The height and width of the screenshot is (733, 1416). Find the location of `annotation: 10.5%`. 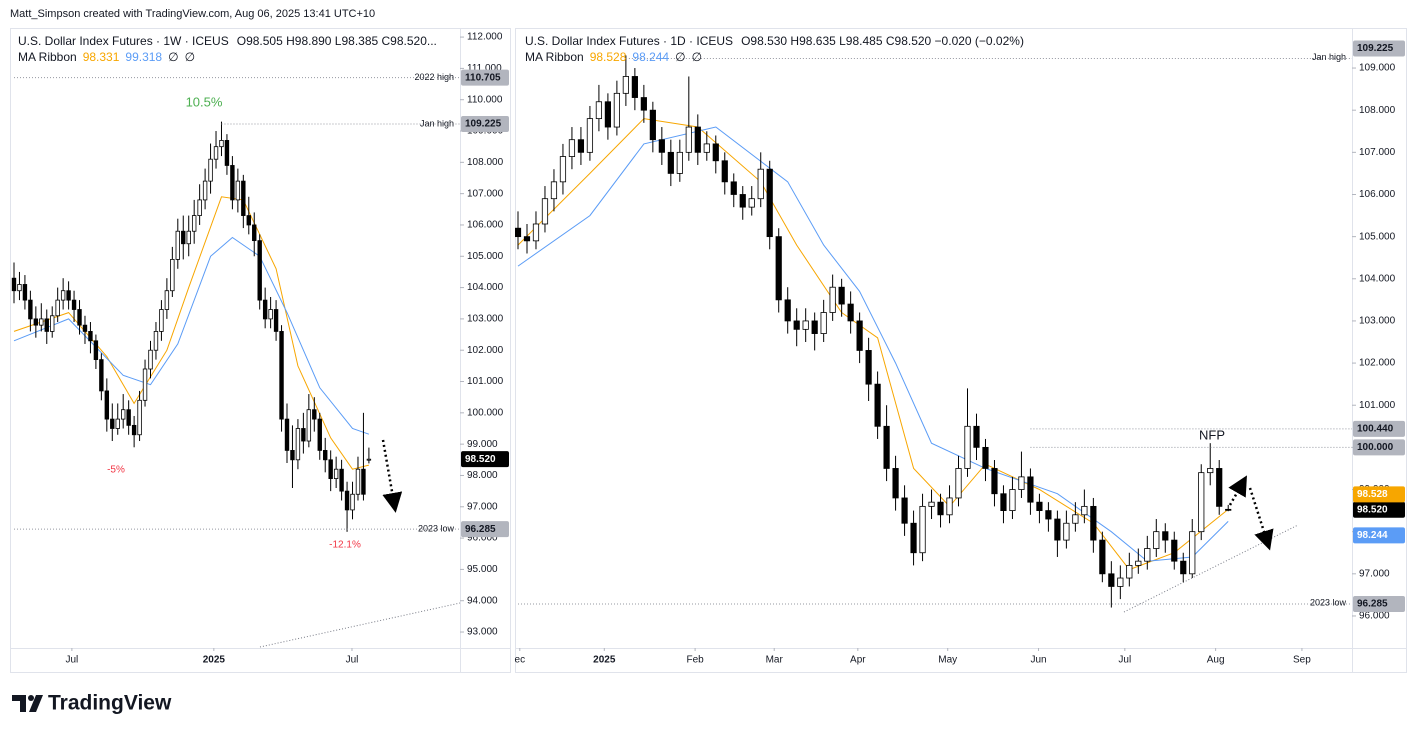

annotation: 10.5% is located at coordinates (204, 101).